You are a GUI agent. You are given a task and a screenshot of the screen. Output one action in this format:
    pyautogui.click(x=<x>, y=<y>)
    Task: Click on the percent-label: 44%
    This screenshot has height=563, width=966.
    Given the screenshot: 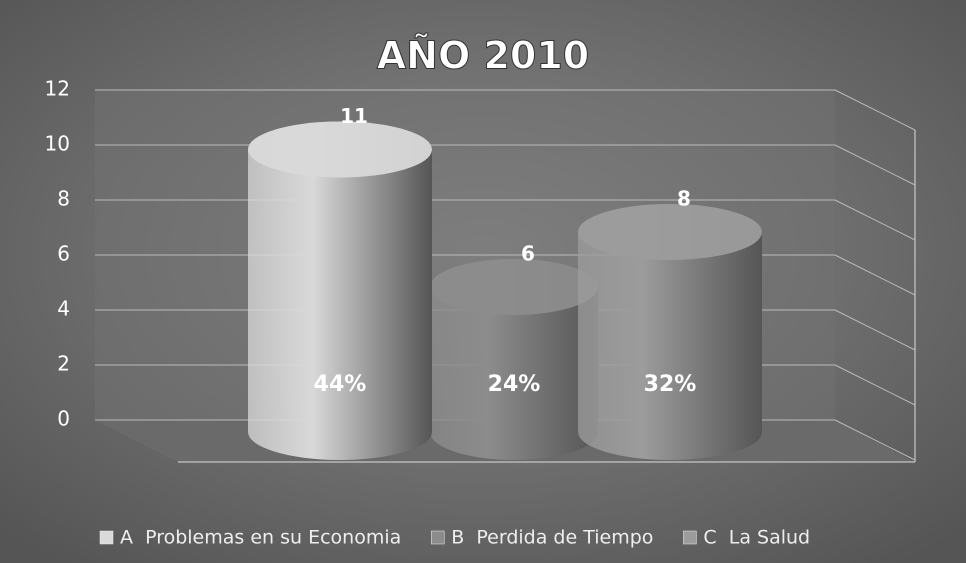 What is the action you would take?
    pyautogui.click(x=340, y=384)
    